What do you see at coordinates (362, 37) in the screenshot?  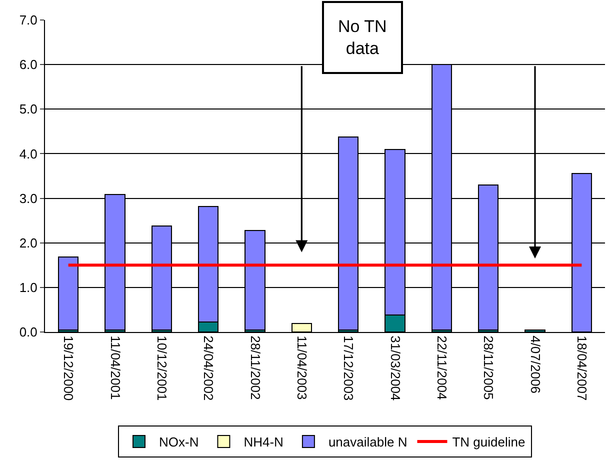 I see `annotation: No TN data` at bounding box center [362, 37].